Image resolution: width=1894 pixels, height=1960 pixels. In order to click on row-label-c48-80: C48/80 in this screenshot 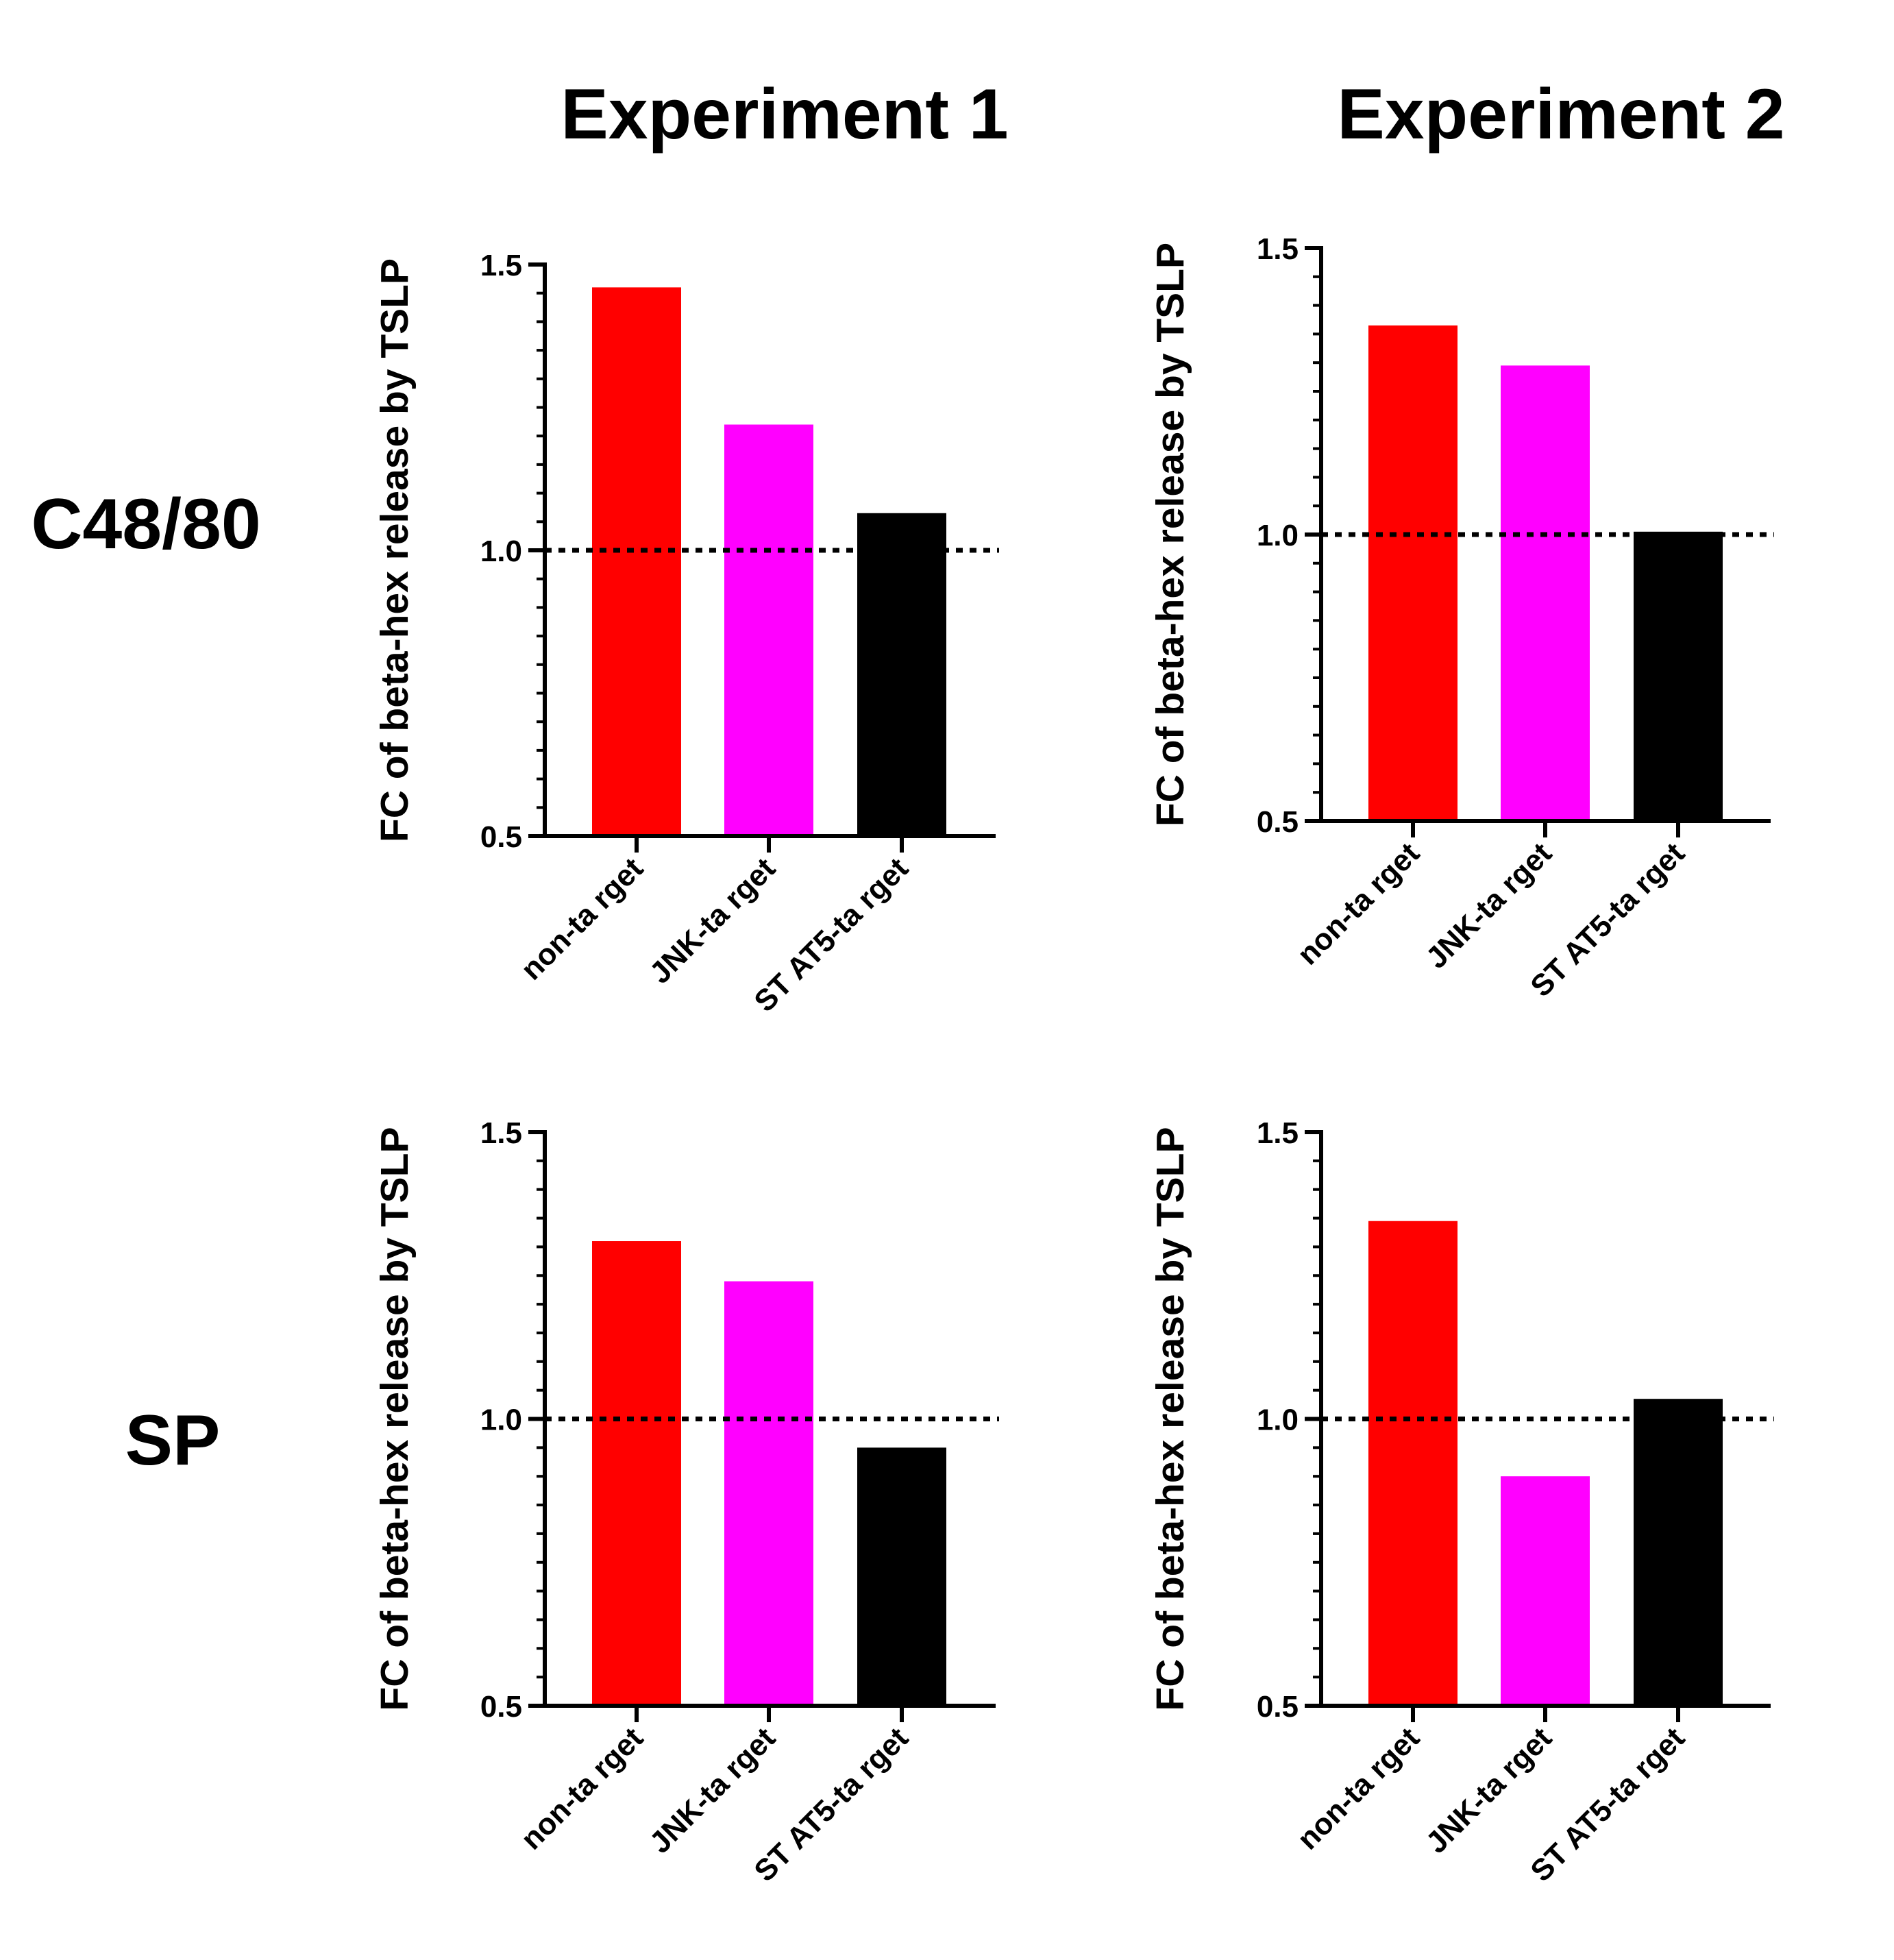, I will do `click(146, 524)`.